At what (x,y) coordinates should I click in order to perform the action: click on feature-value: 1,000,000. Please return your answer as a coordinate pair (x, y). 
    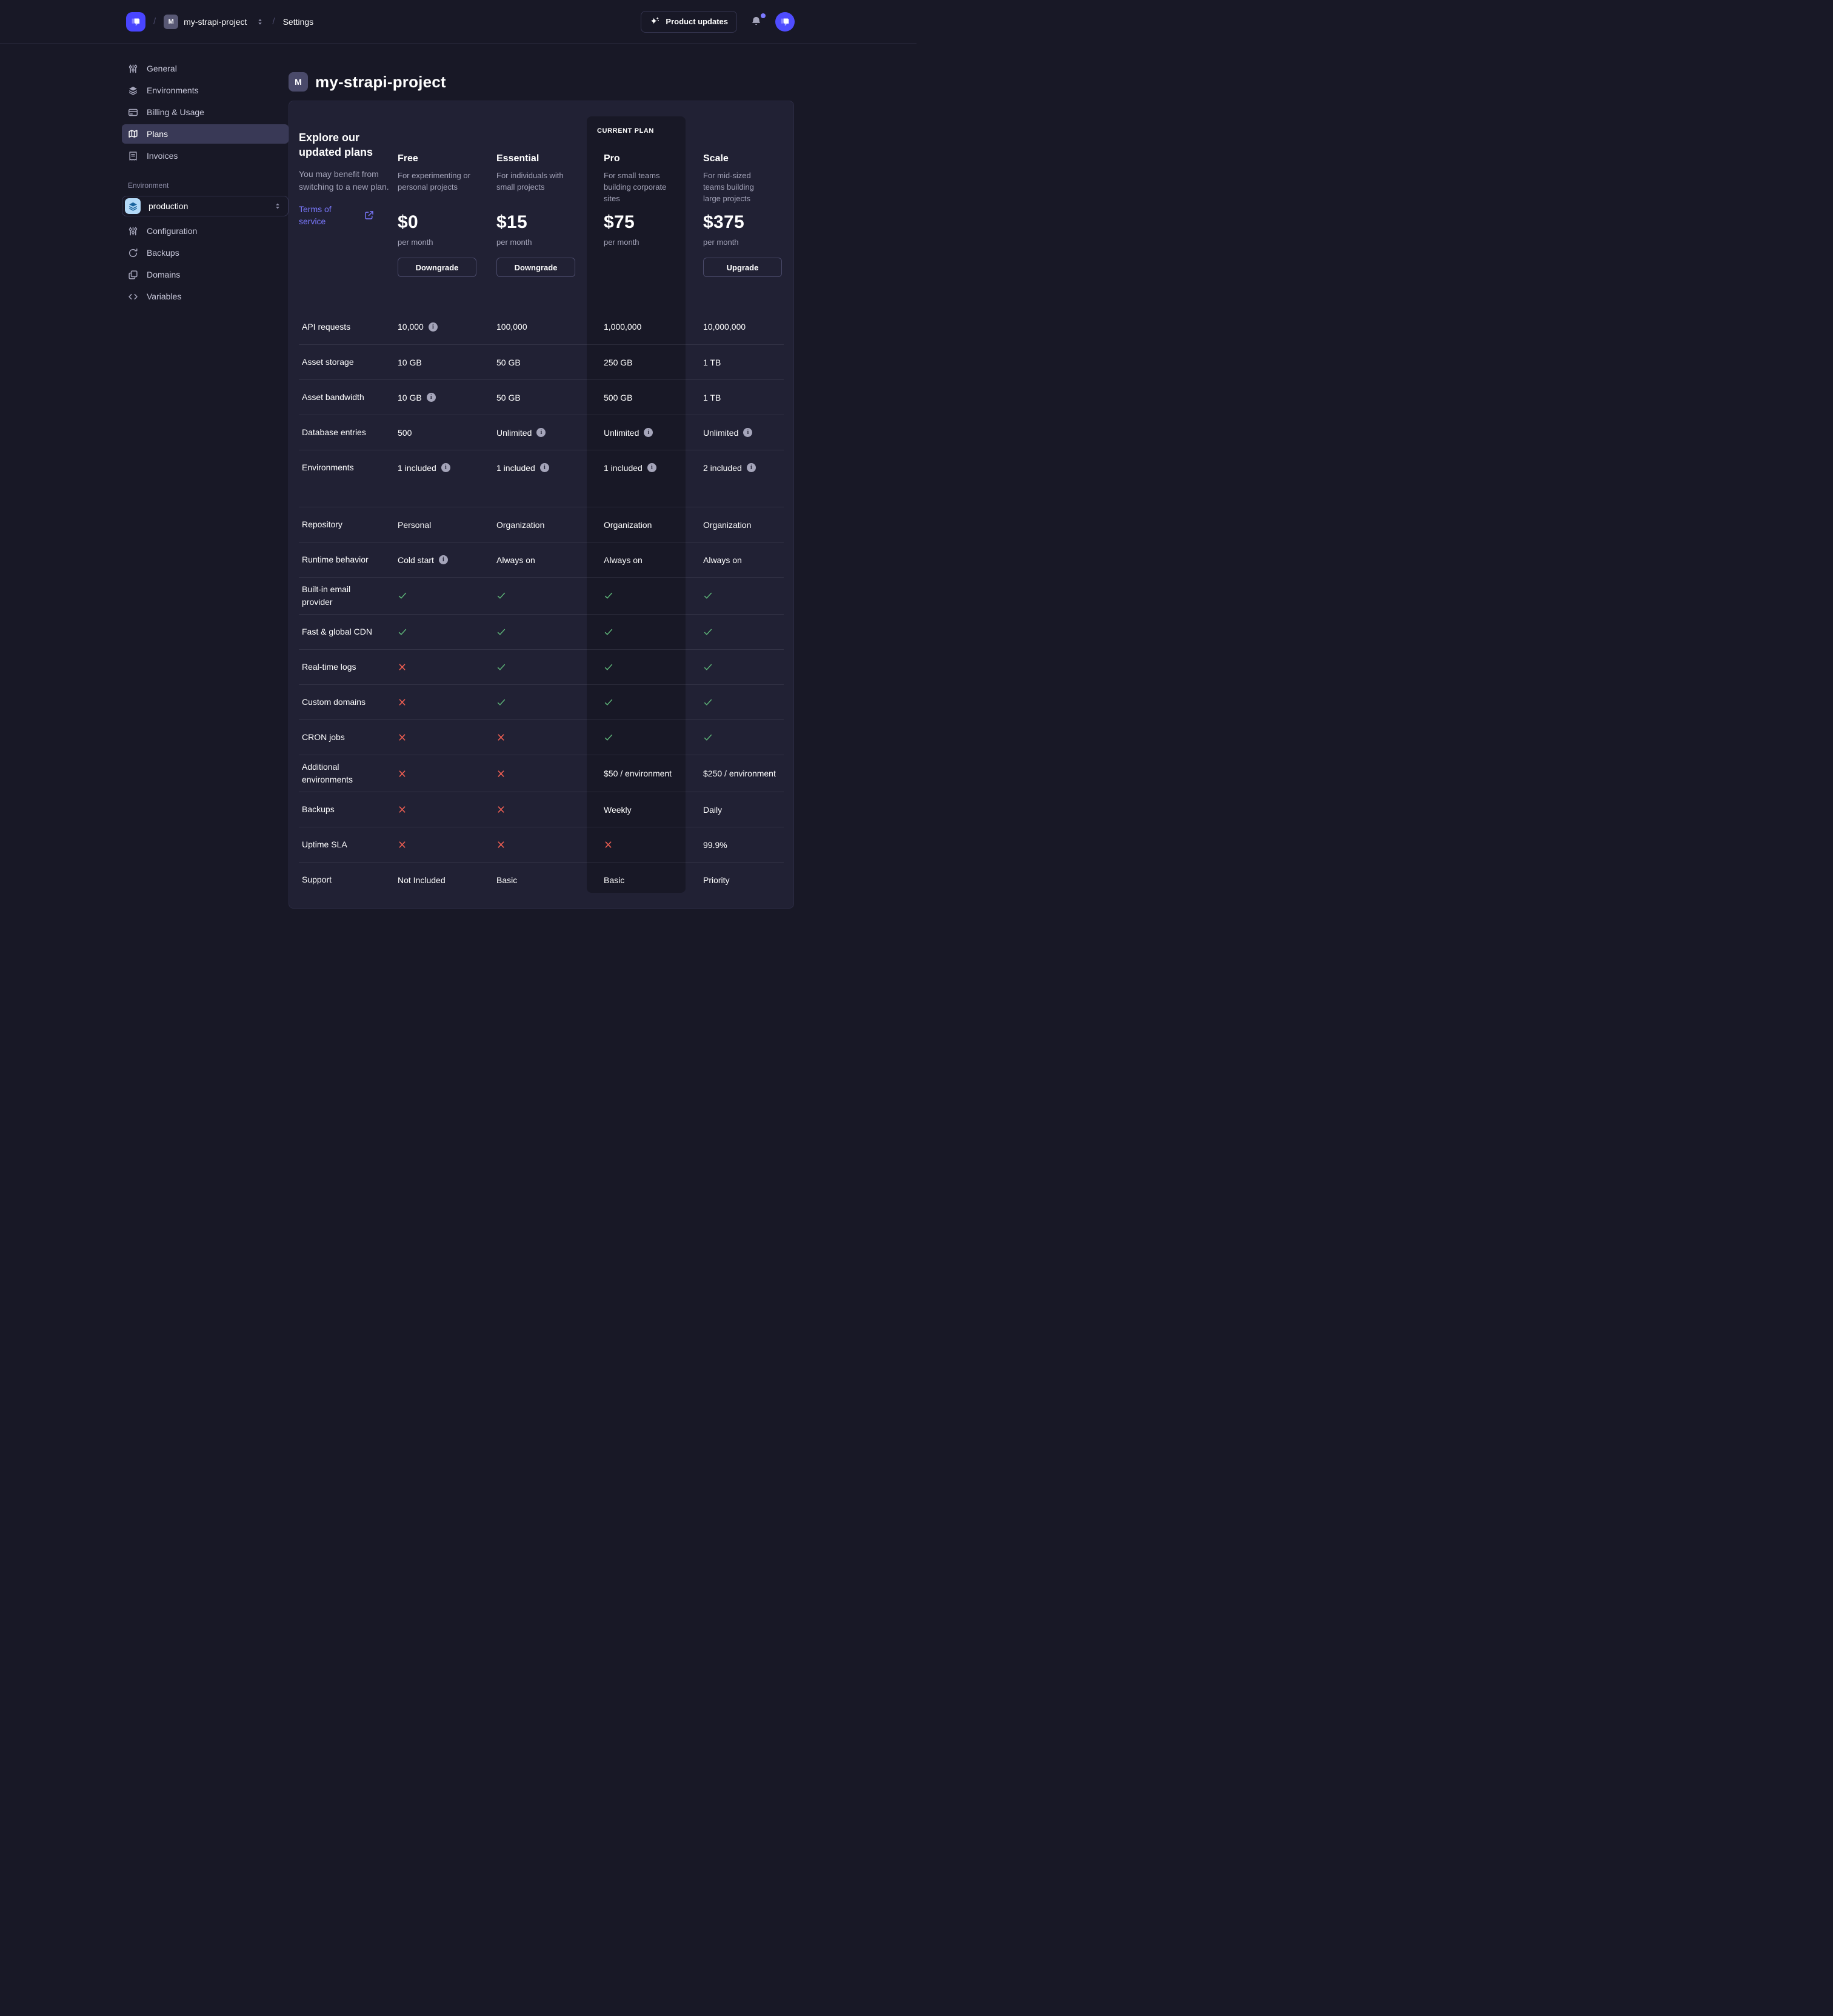
    Looking at the image, I should click on (623, 327).